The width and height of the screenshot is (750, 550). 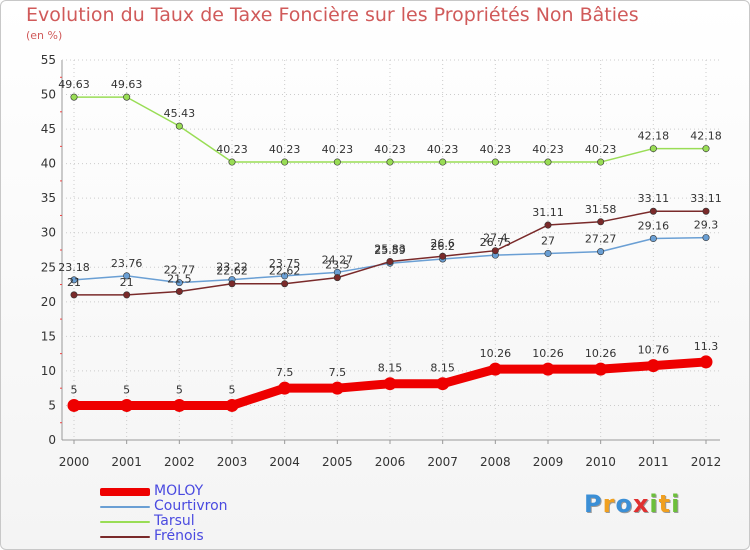 What do you see at coordinates (232, 462) in the screenshot?
I see `x-tick-label: 2003` at bounding box center [232, 462].